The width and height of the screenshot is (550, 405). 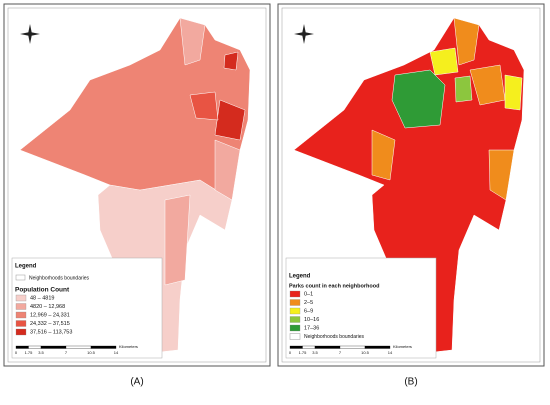 I want to click on legend-heading: Parks count in each neighborhood, so click(x=334, y=286).